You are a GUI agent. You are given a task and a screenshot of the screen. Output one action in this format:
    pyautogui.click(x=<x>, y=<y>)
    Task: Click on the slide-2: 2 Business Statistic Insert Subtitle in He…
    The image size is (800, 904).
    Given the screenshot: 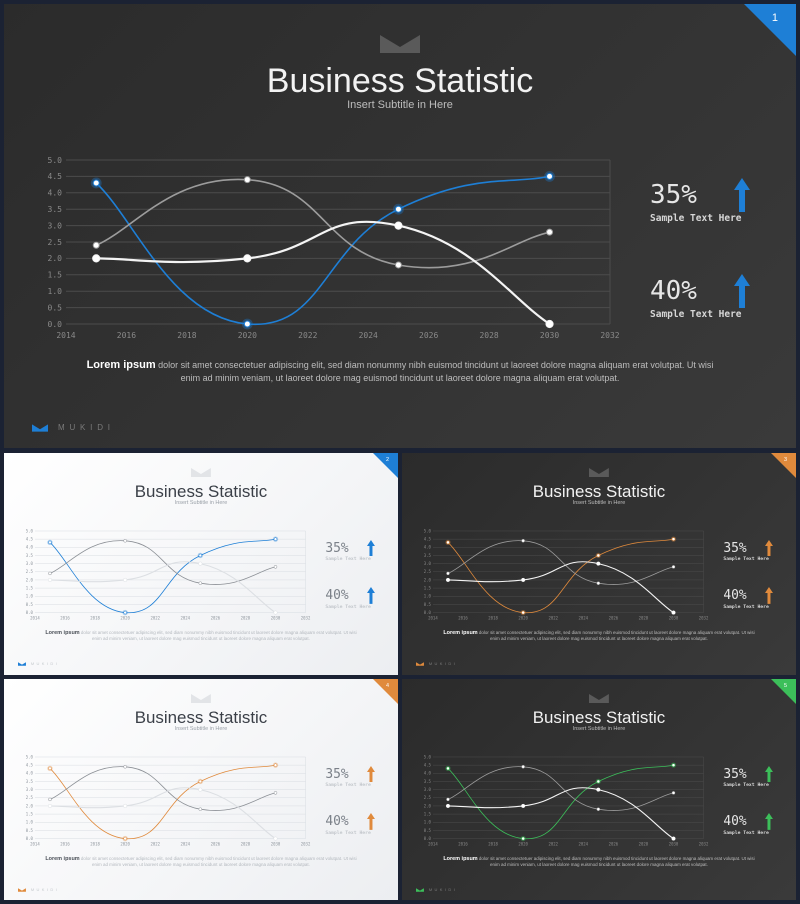 What is the action you would take?
    pyautogui.click(x=201, y=564)
    